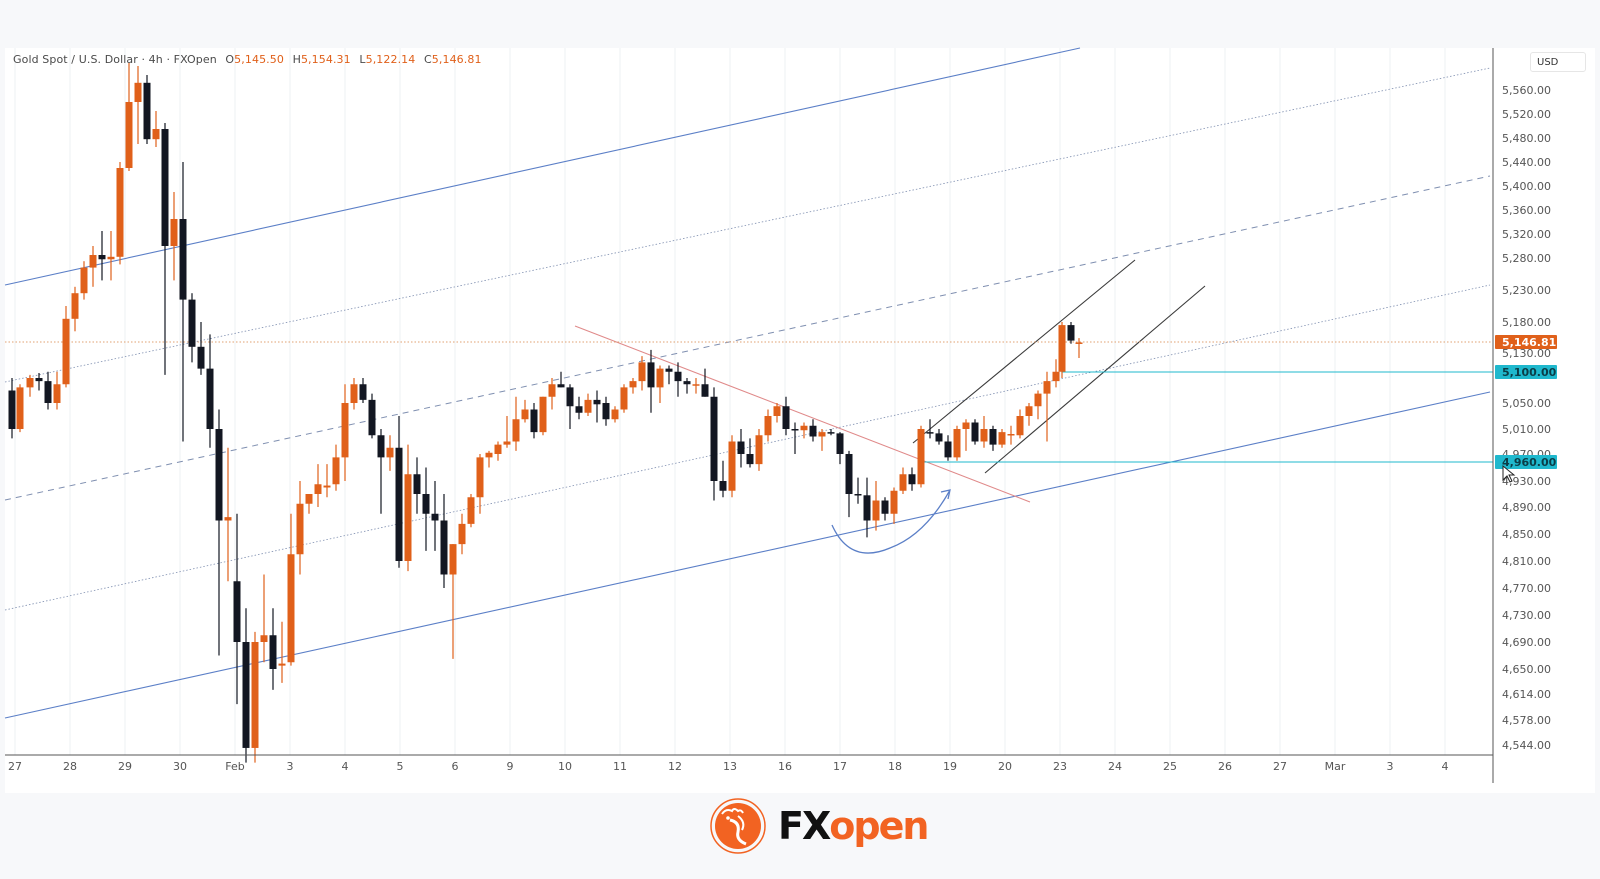 The height and width of the screenshot is (879, 1600). I want to click on currency-selector: USD, so click(1558, 62).